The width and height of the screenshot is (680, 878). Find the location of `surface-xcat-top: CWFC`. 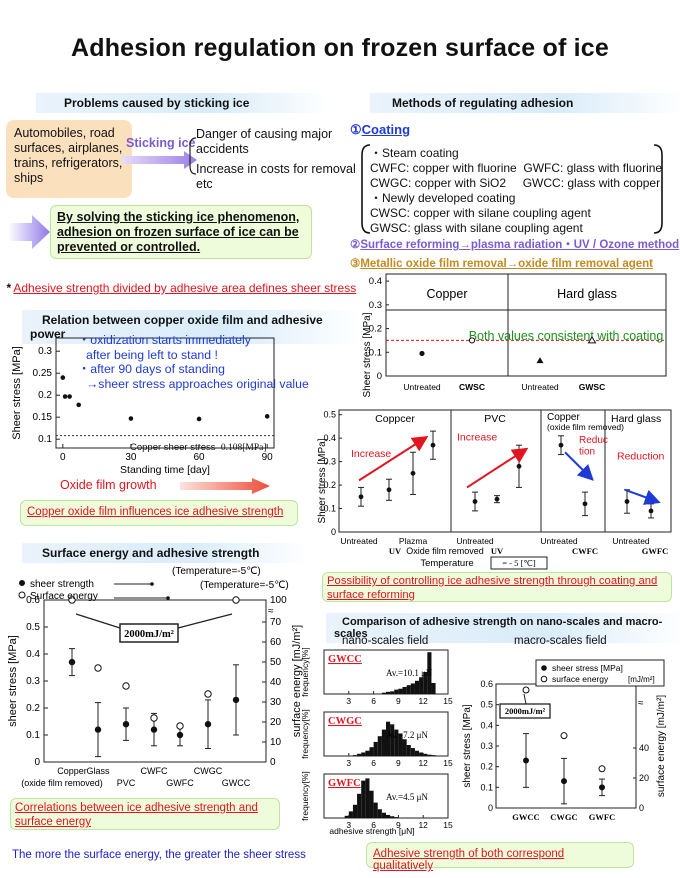

surface-xcat-top: CWFC is located at coordinates (154, 771).